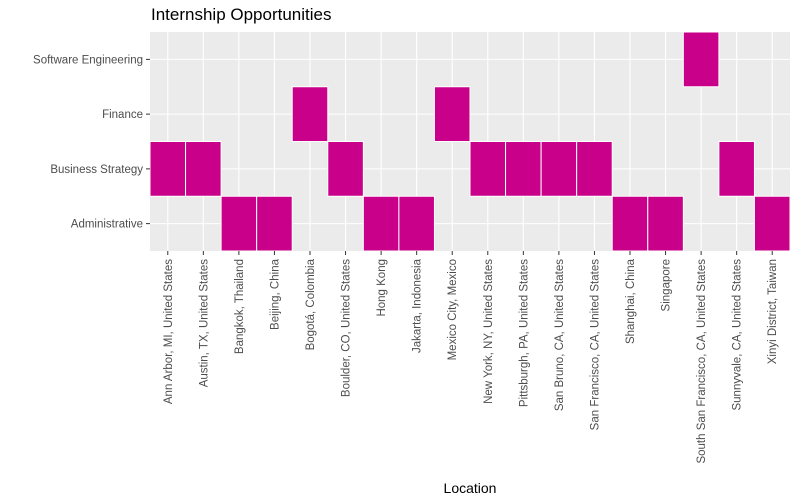 Image resolution: width=800 pixels, height=500 pixels. I want to click on x-tick-label: Bangkok, Thailand, so click(240, 306).